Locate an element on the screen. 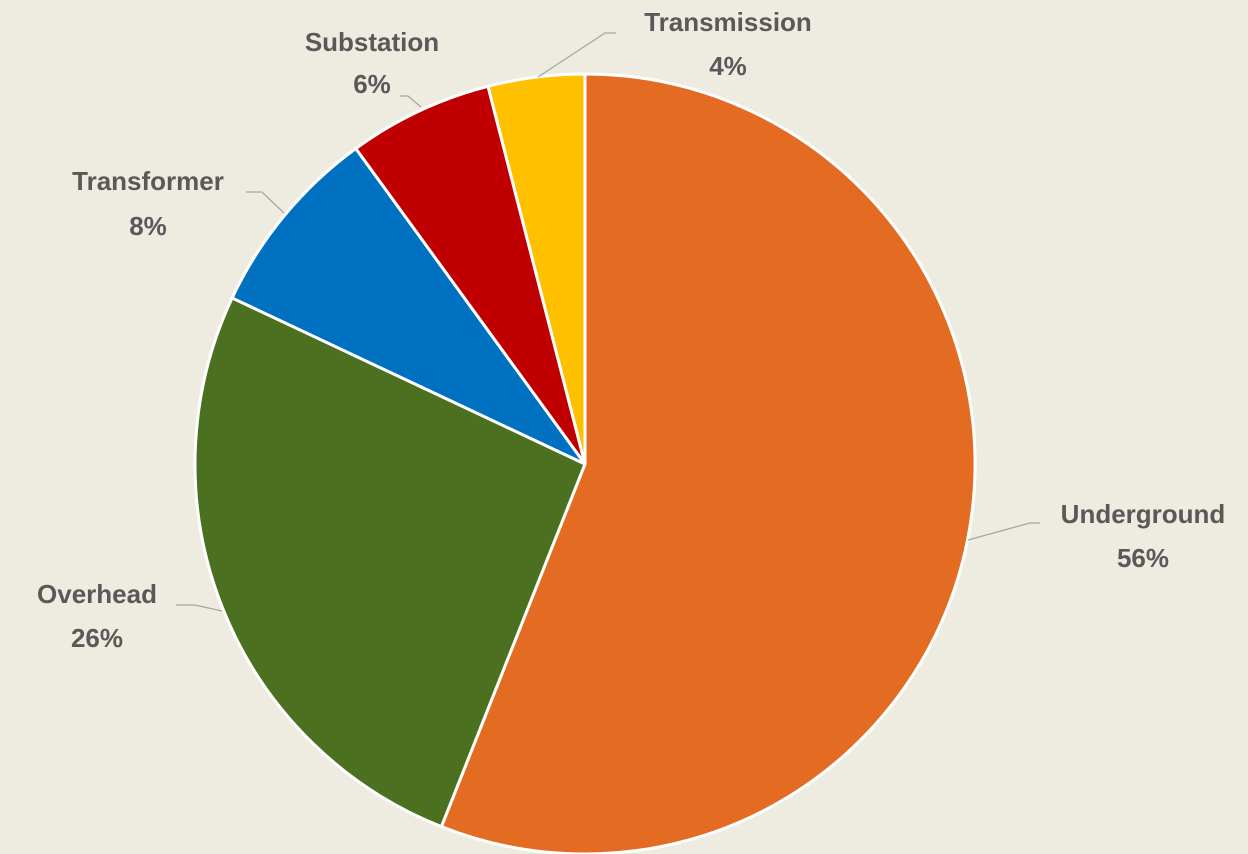  slice-value-label: 26% is located at coordinates (97, 638).